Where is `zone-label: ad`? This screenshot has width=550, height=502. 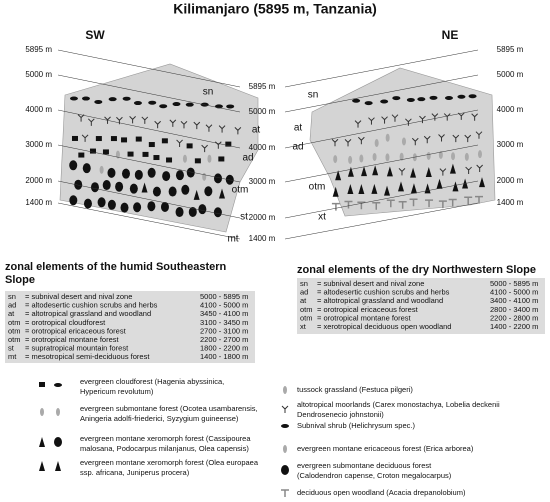
zone-label: ad is located at coordinates (297, 147).